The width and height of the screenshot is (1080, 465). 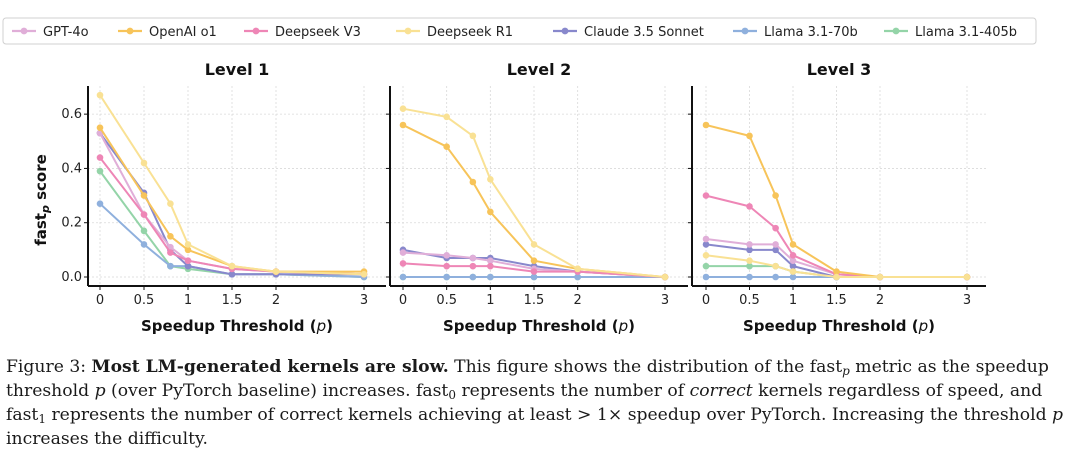 What do you see at coordinates (524, 403) in the screenshot?
I see `caption-text: kernels regardless of speed, and fast` at bounding box center [524, 403].